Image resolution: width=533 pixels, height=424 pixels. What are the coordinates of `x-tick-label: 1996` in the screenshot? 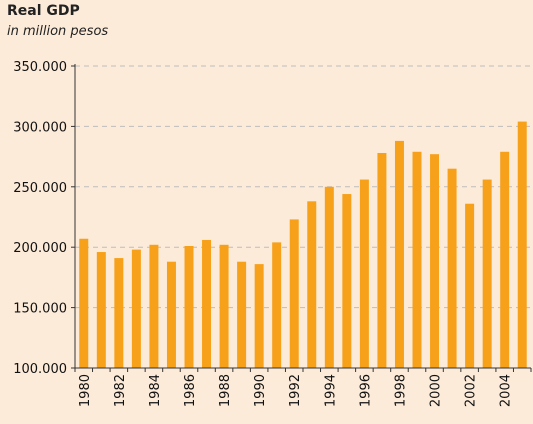 It's located at (365, 390).